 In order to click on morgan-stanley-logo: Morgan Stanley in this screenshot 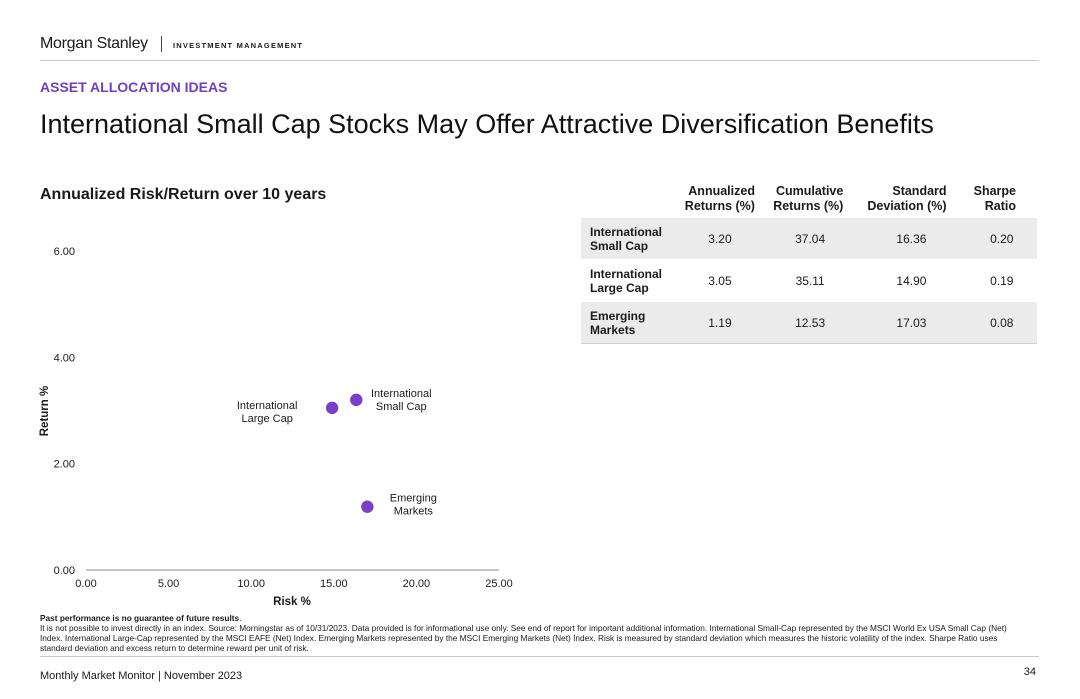, I will do `click(94, 43)`.